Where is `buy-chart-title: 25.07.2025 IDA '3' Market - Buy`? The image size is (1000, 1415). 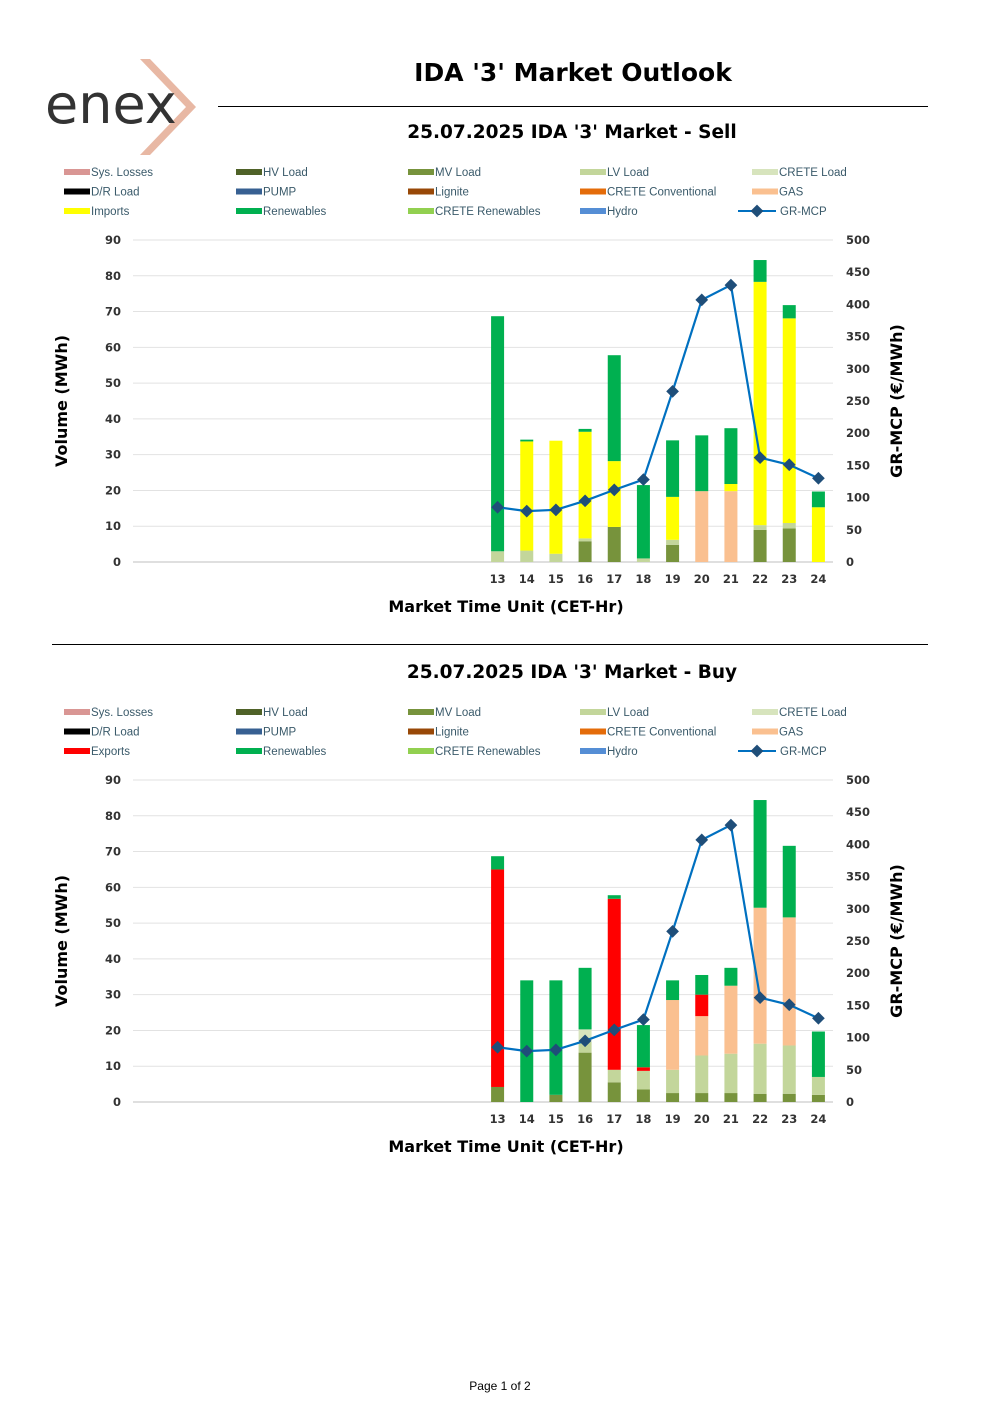 buy-chart-title: 25.07.2025 IDA '3' Market - Buy is located at coordinates (572, 672).